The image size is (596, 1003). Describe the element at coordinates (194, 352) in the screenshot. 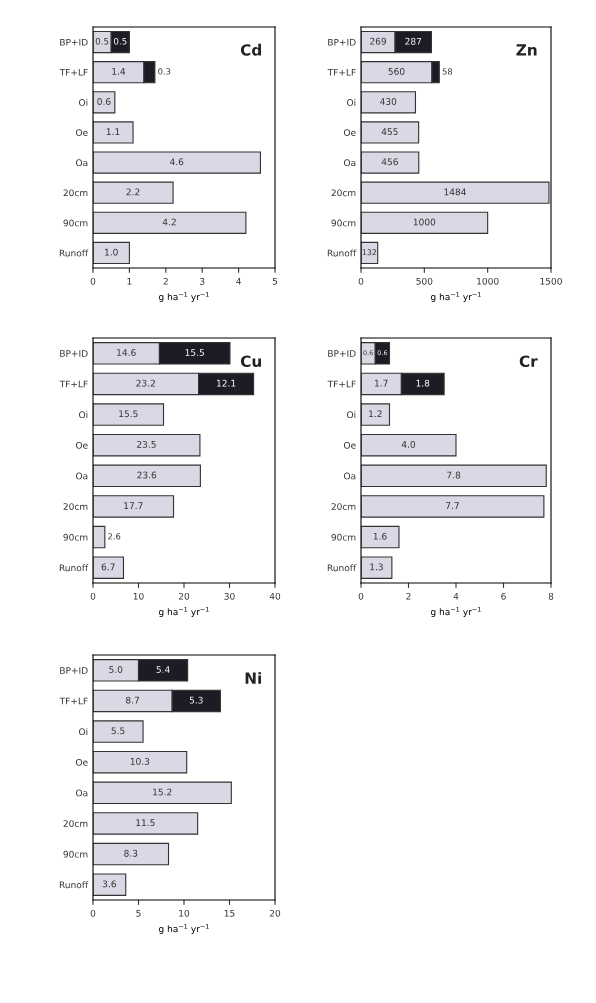

I see `data-label: 15.5` at that location.